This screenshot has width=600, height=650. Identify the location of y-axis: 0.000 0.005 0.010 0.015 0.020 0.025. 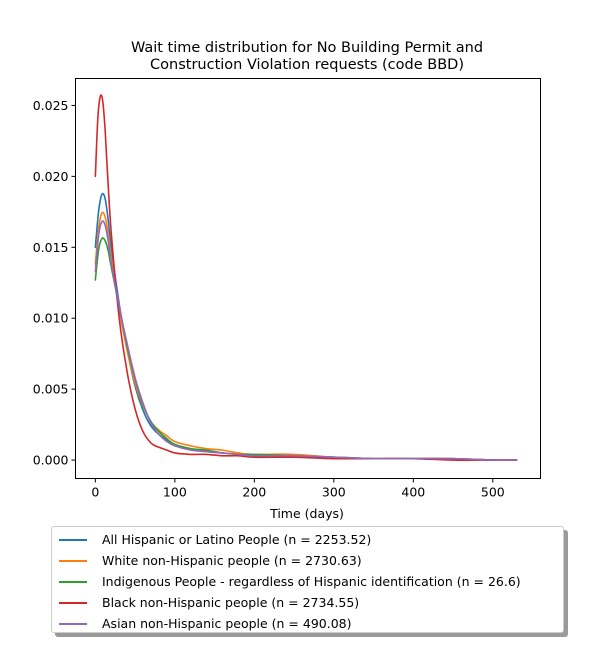
(54, 283).